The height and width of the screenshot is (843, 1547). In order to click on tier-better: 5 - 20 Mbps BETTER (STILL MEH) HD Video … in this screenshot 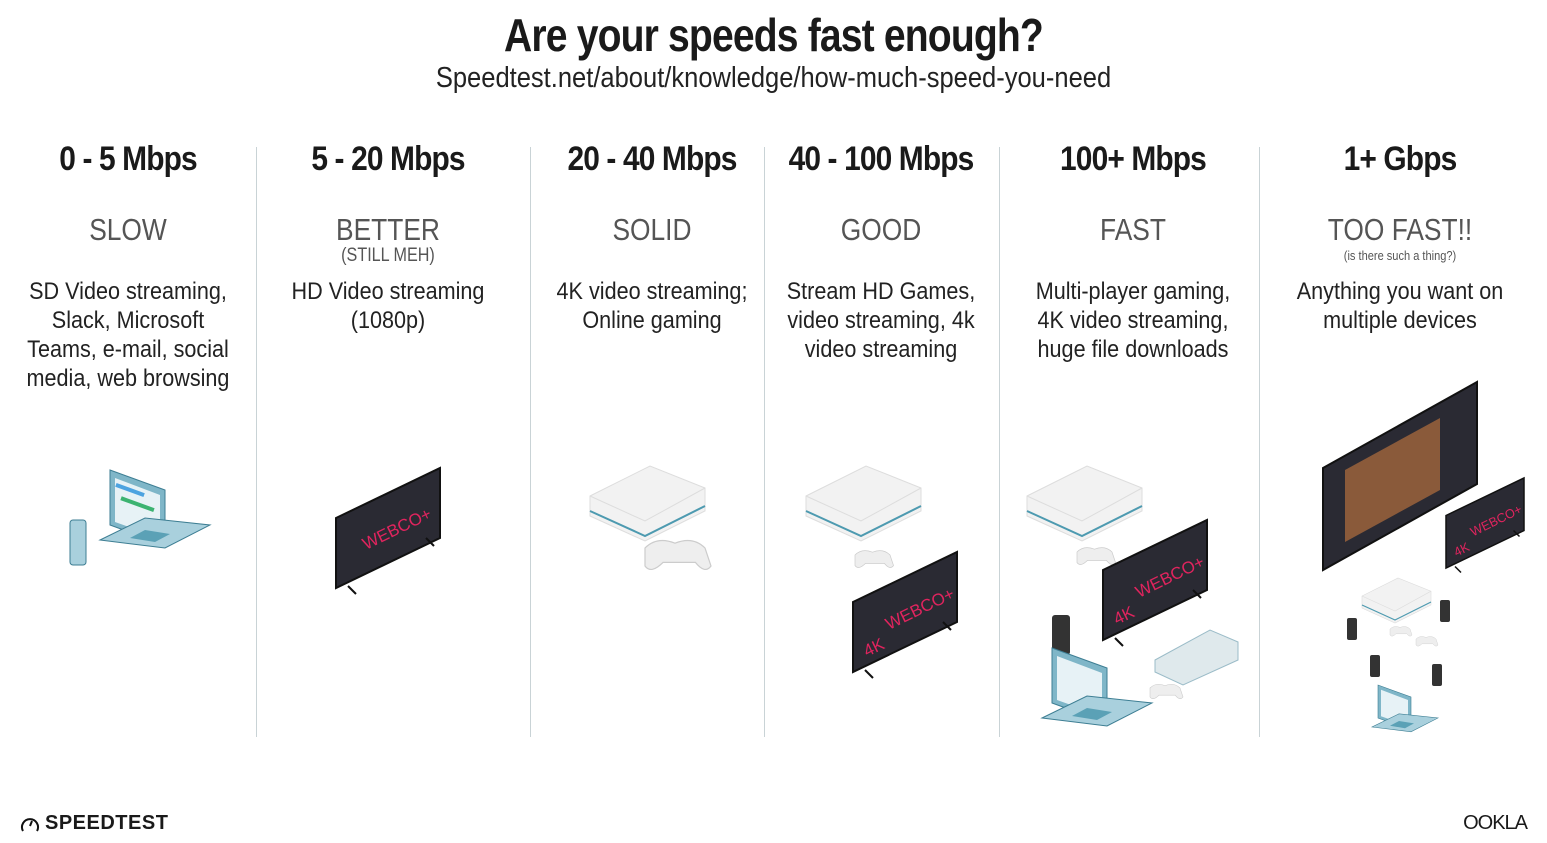, I will do `click(388, 237)`.